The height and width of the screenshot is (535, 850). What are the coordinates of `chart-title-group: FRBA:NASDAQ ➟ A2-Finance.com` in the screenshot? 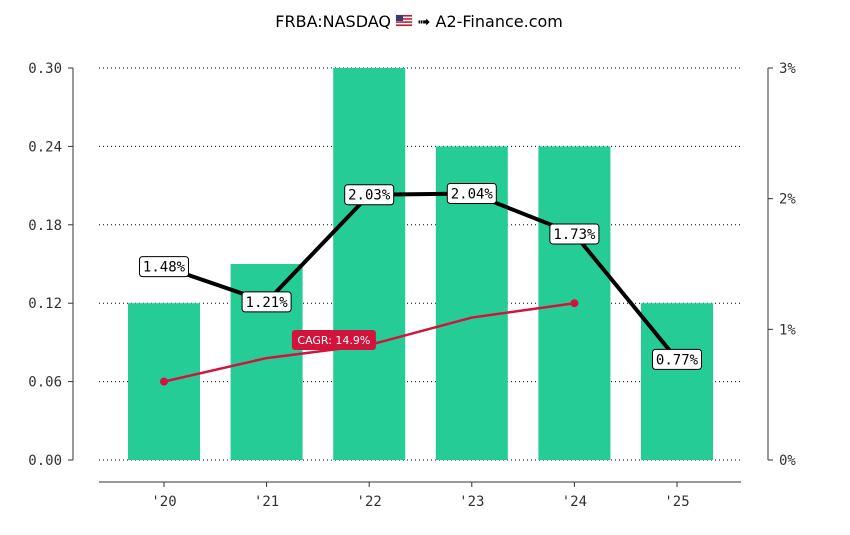 It's located at (419, 21).